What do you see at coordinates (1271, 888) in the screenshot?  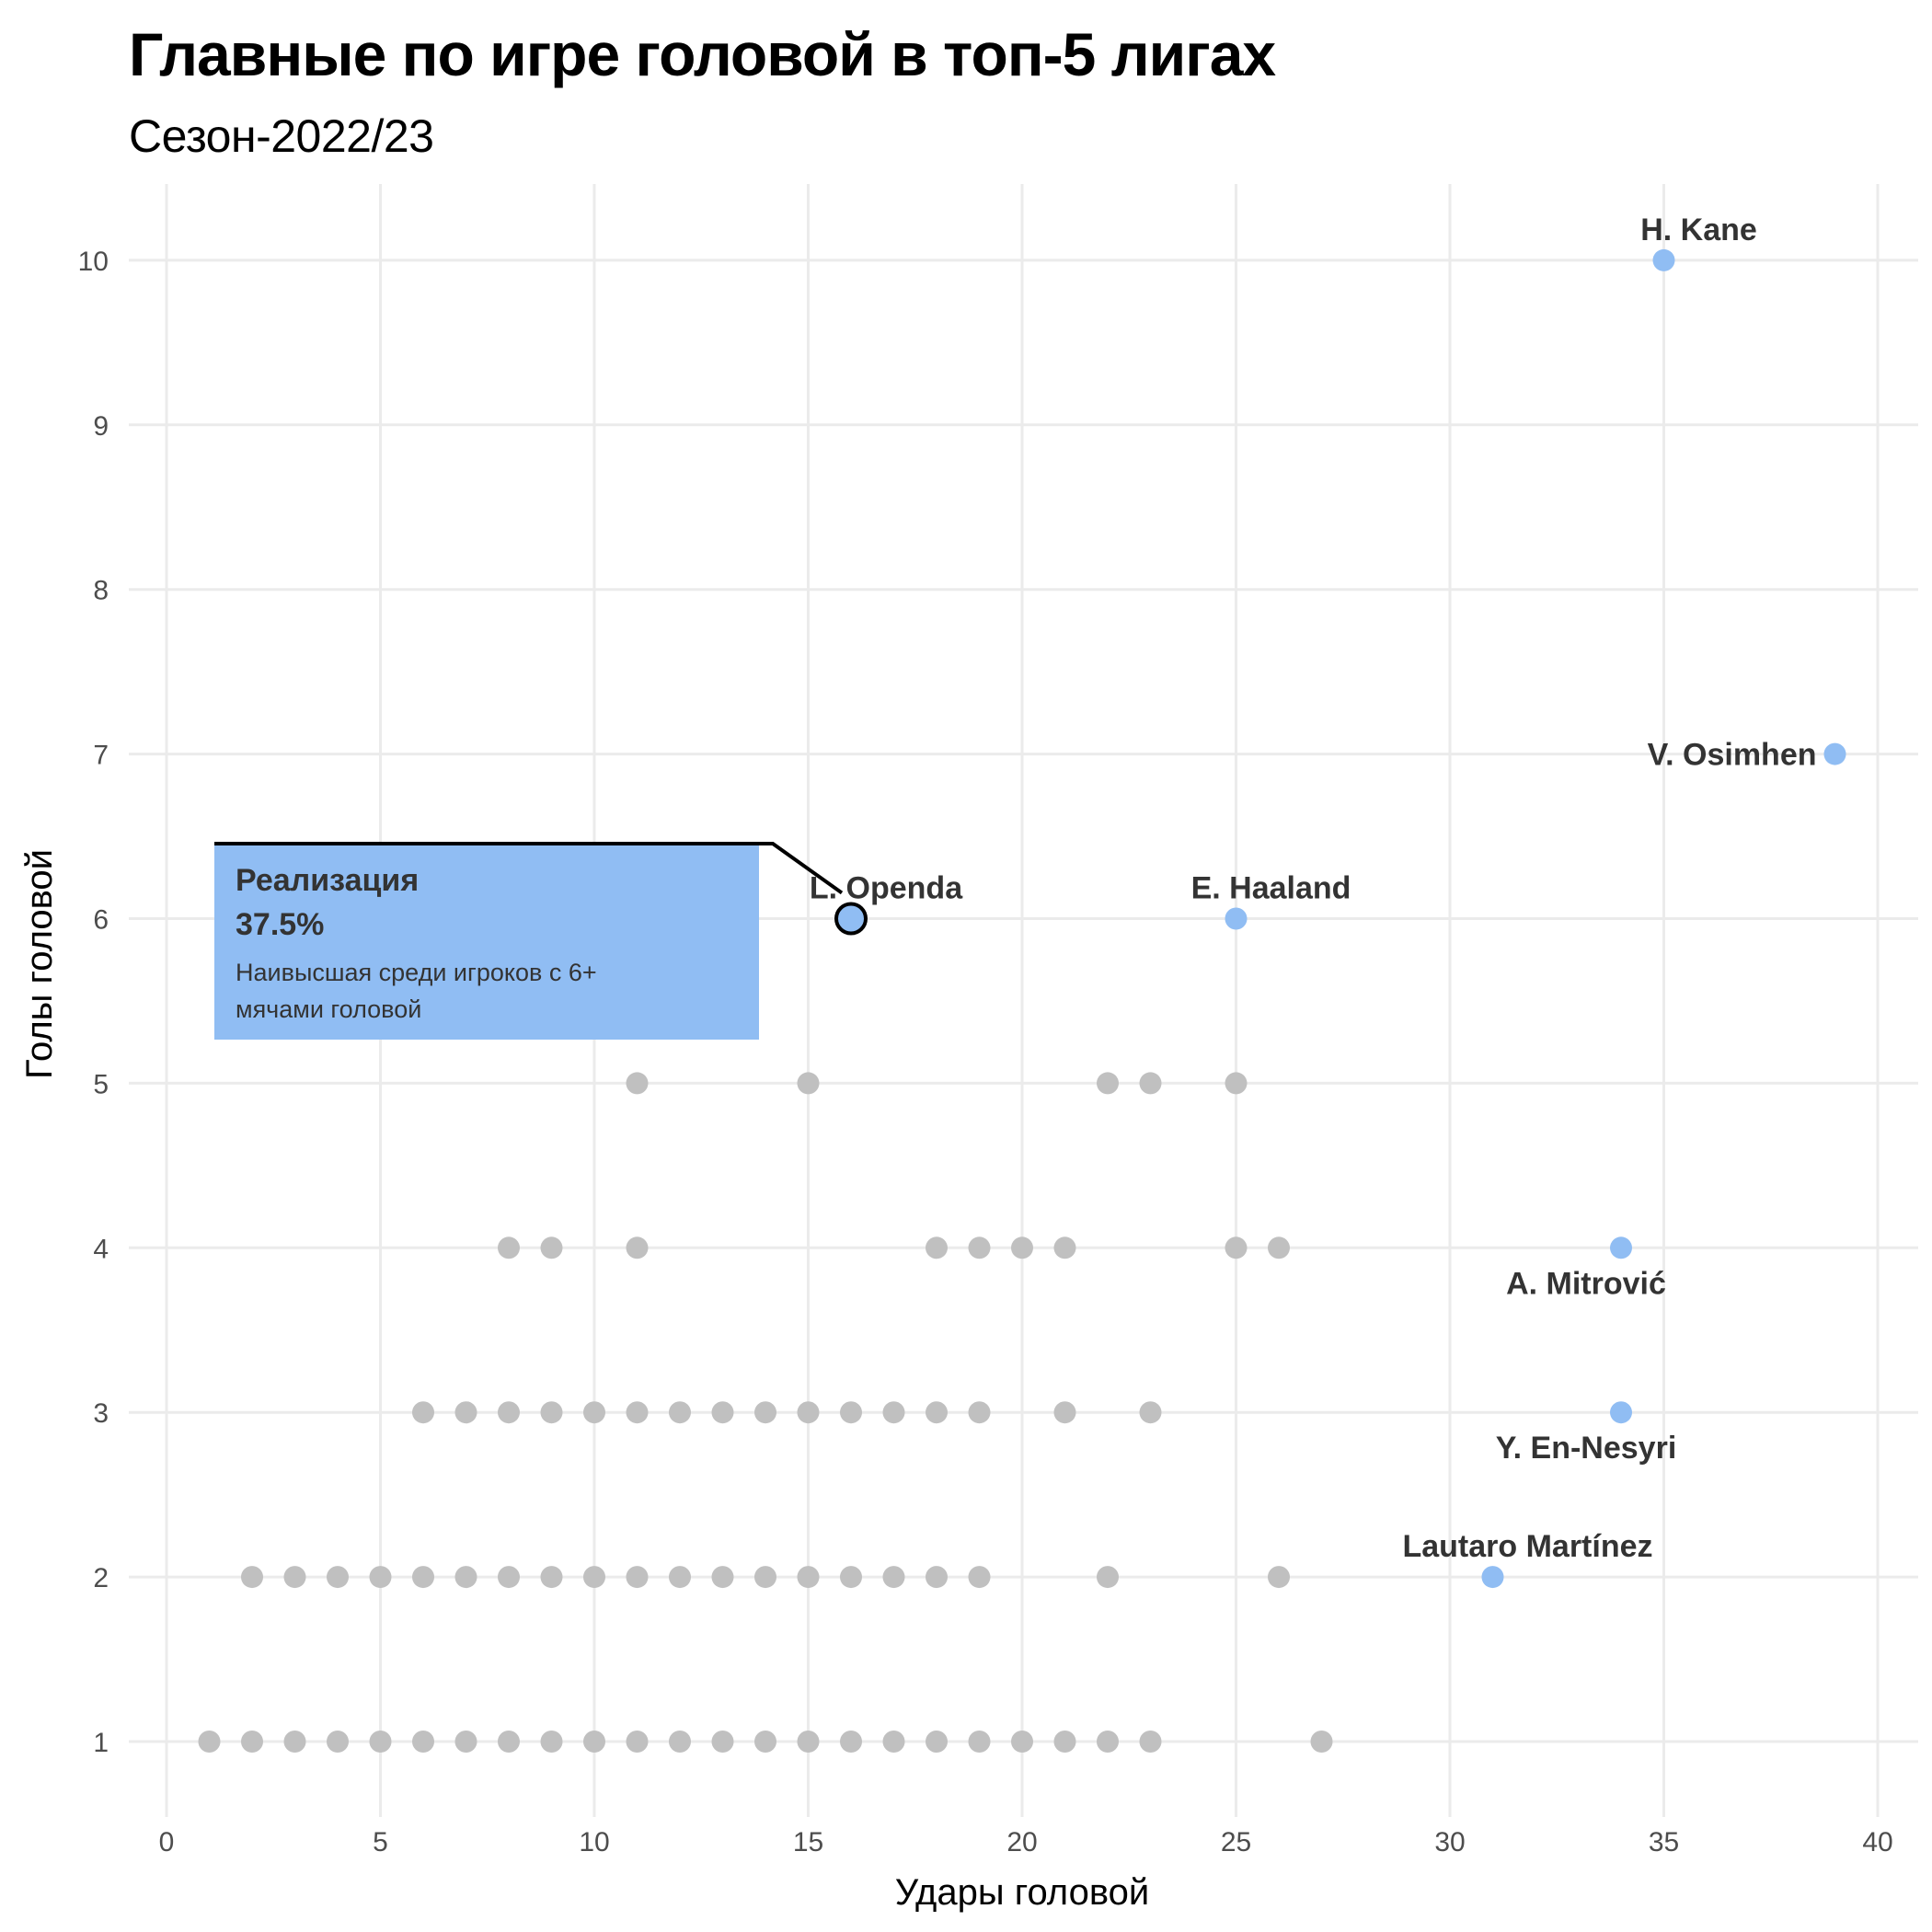 I see `point-label: E. Haaland` at bounding box center [1271, 888].